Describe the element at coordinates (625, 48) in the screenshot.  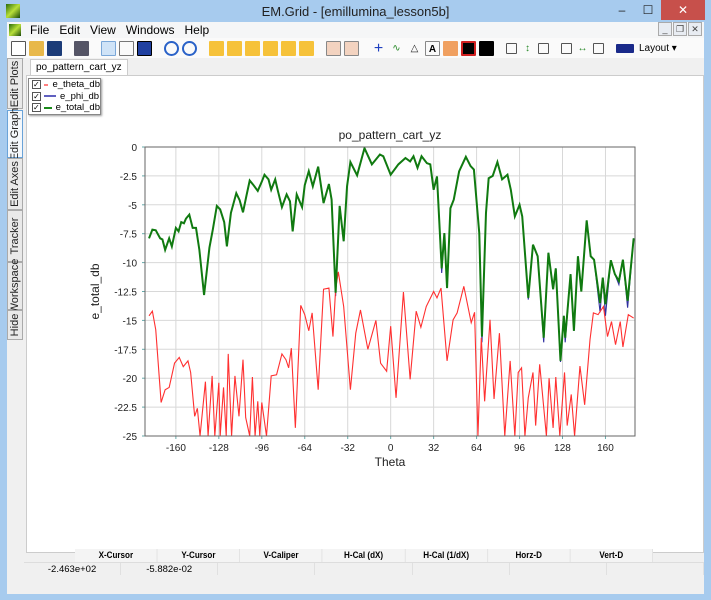
I see `layout-icon` at that location.